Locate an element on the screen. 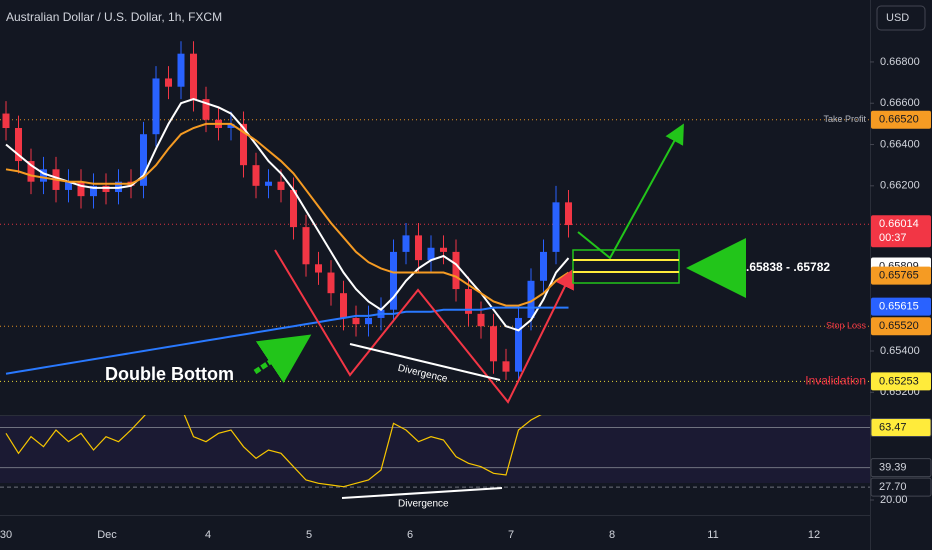  y-tick-label: 0.66400 is located at coordinates (900, 144).